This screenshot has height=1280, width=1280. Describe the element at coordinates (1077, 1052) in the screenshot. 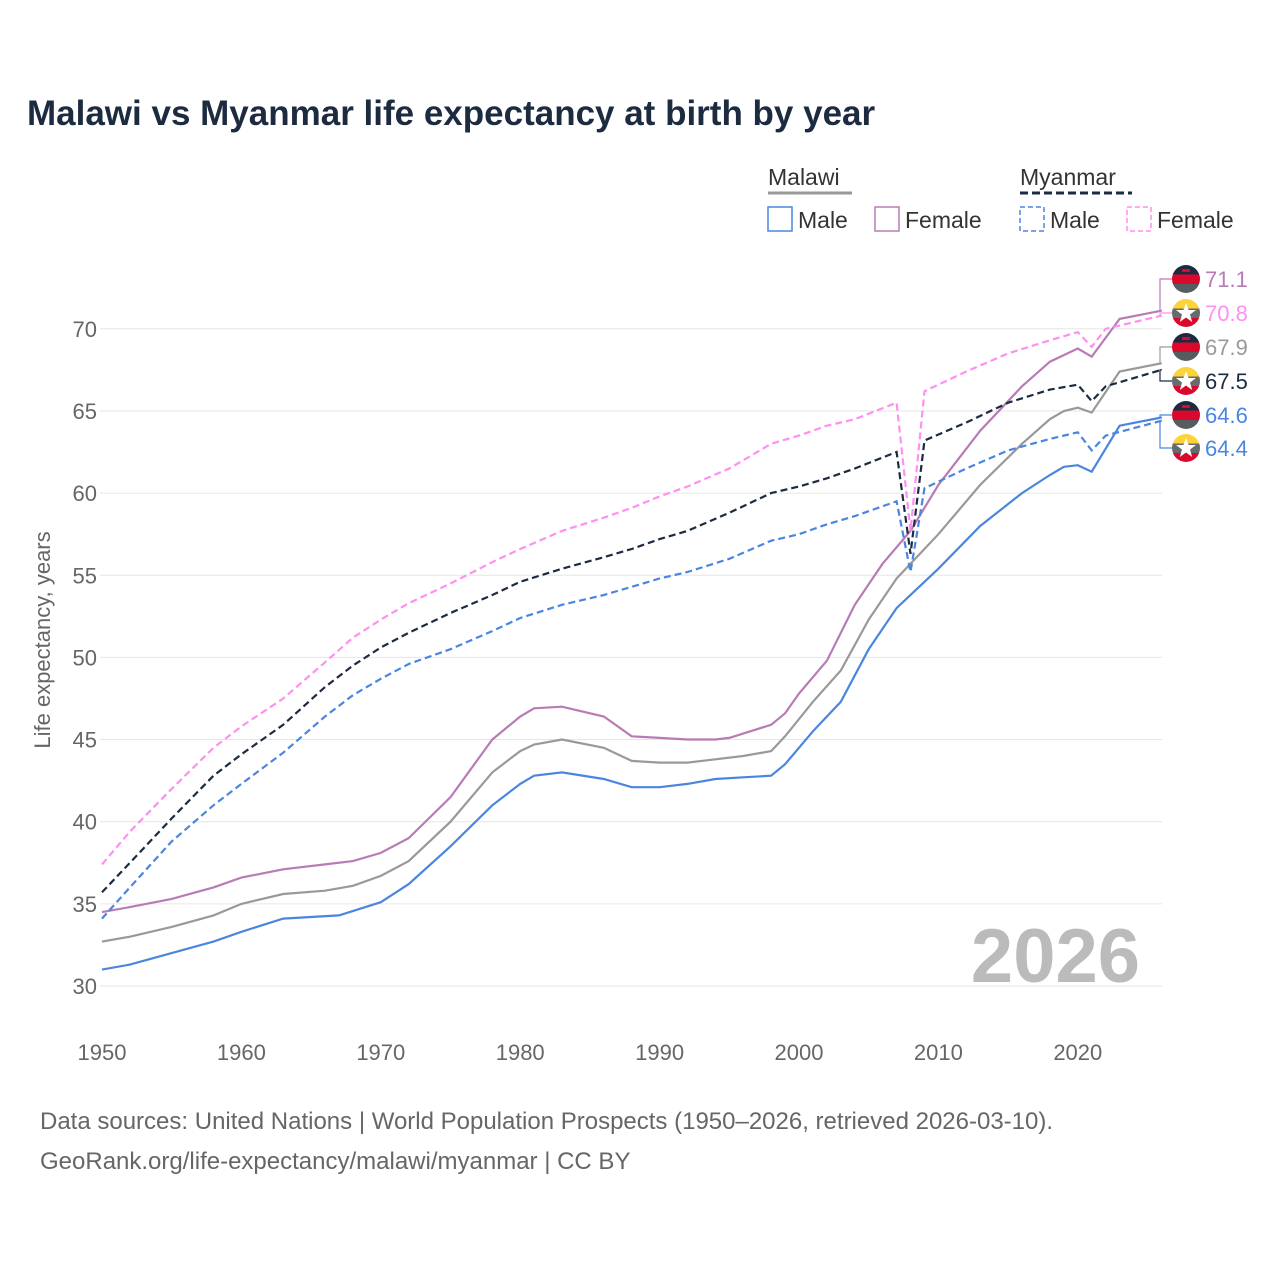

I see `x-tick-label: 2020` at that location.